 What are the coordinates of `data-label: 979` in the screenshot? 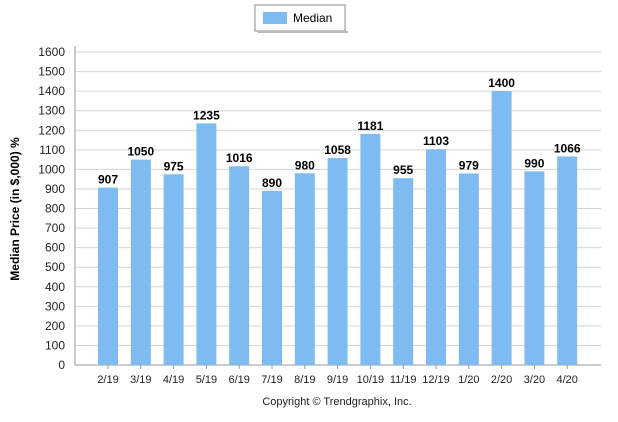 It's located at (469, 165).